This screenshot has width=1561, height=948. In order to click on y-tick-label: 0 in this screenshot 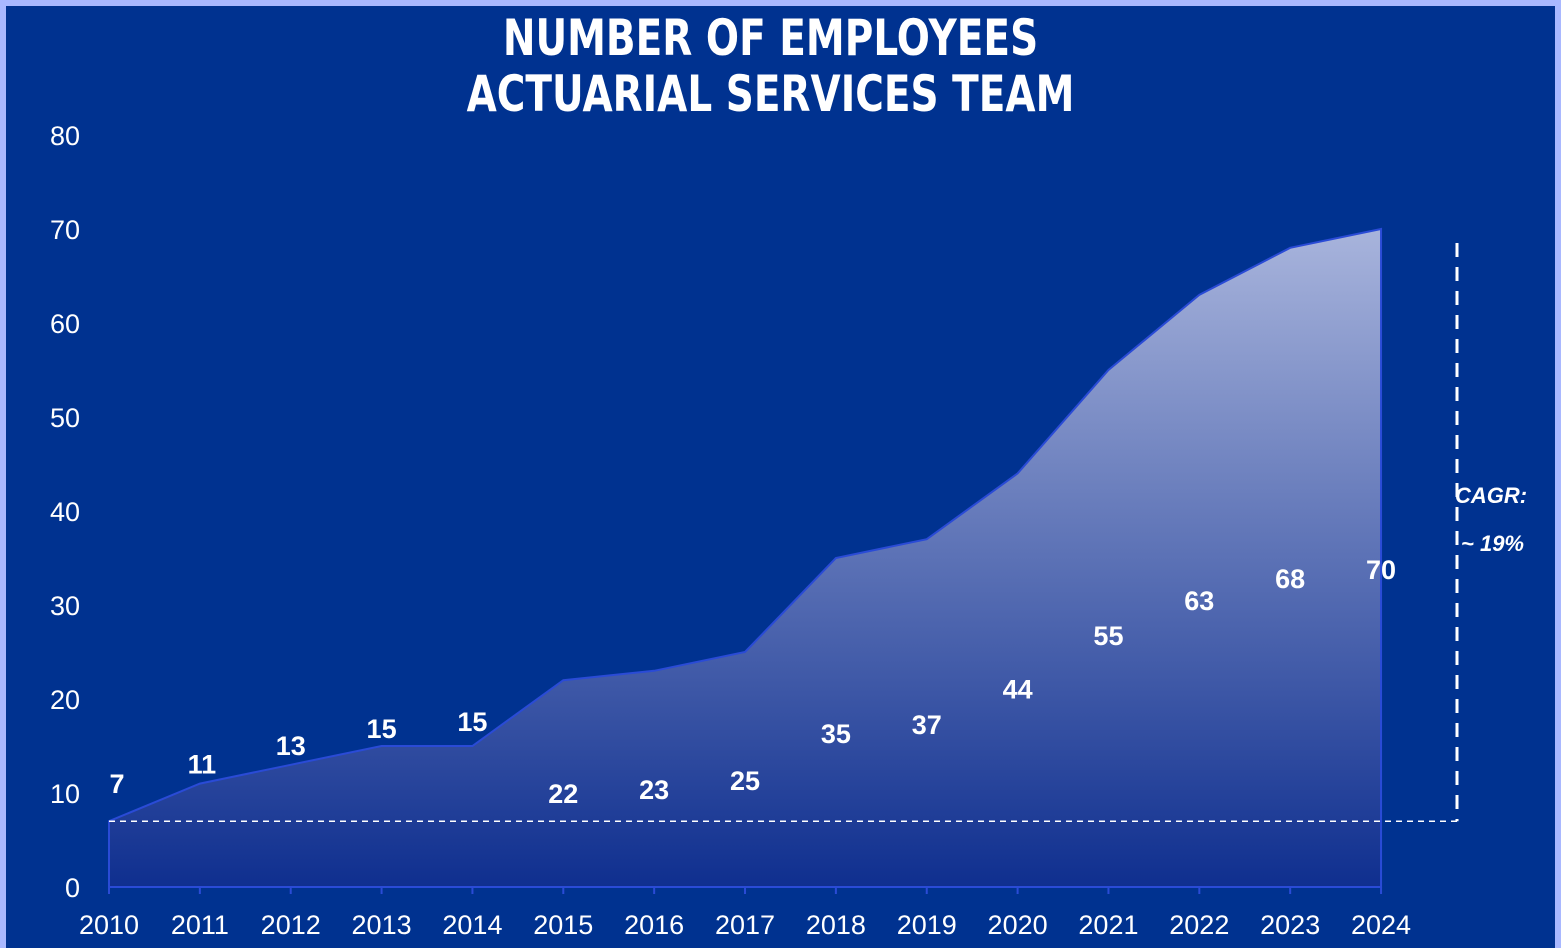, I will do `click(72, 888)`.